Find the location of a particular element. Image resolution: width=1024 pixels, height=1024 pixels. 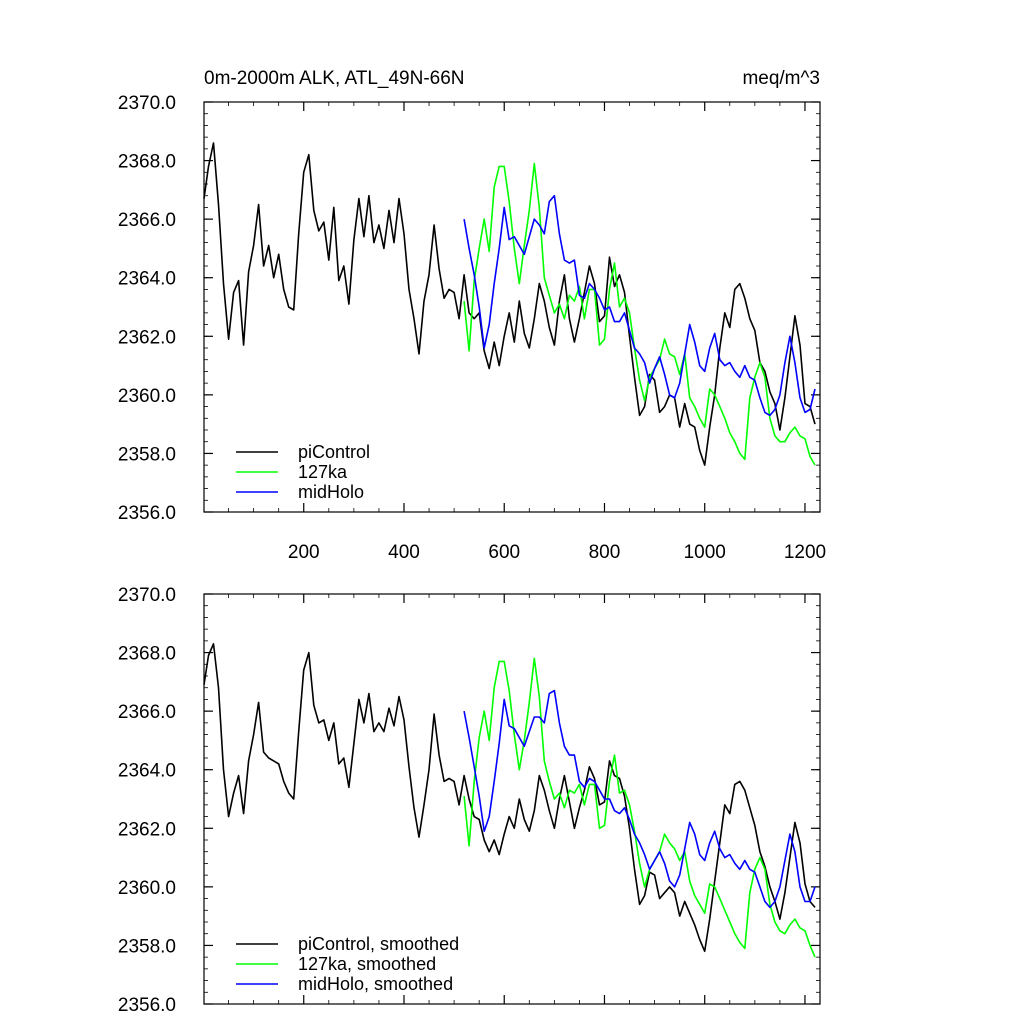

legend-label: 127ka is located at coordinates (323, 472).